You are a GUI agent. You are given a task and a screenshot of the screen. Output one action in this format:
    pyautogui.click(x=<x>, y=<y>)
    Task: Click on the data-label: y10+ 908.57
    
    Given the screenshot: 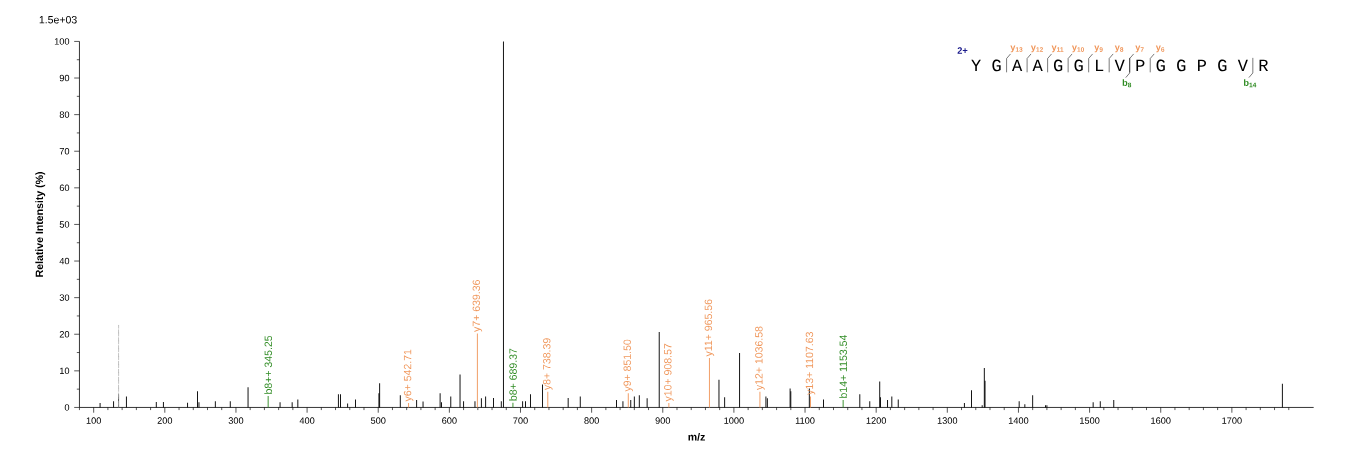 What is the action you would take?
    pyautogui.click(x=669, y=372)
    